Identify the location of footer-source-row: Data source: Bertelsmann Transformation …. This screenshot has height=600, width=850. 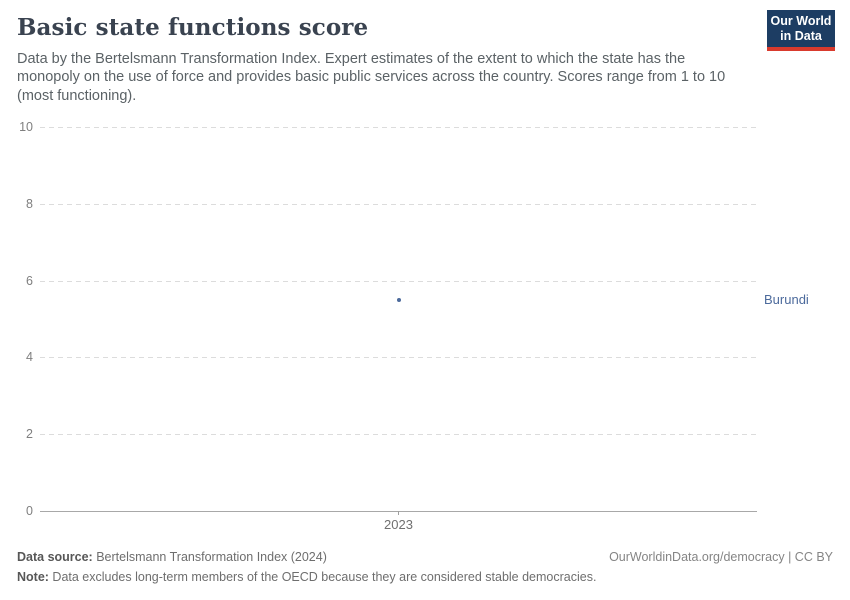
(425, 557).